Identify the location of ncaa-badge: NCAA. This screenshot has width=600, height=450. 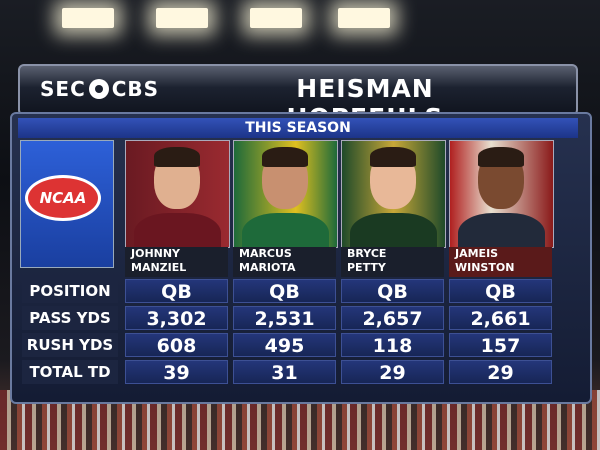
(67, 204).